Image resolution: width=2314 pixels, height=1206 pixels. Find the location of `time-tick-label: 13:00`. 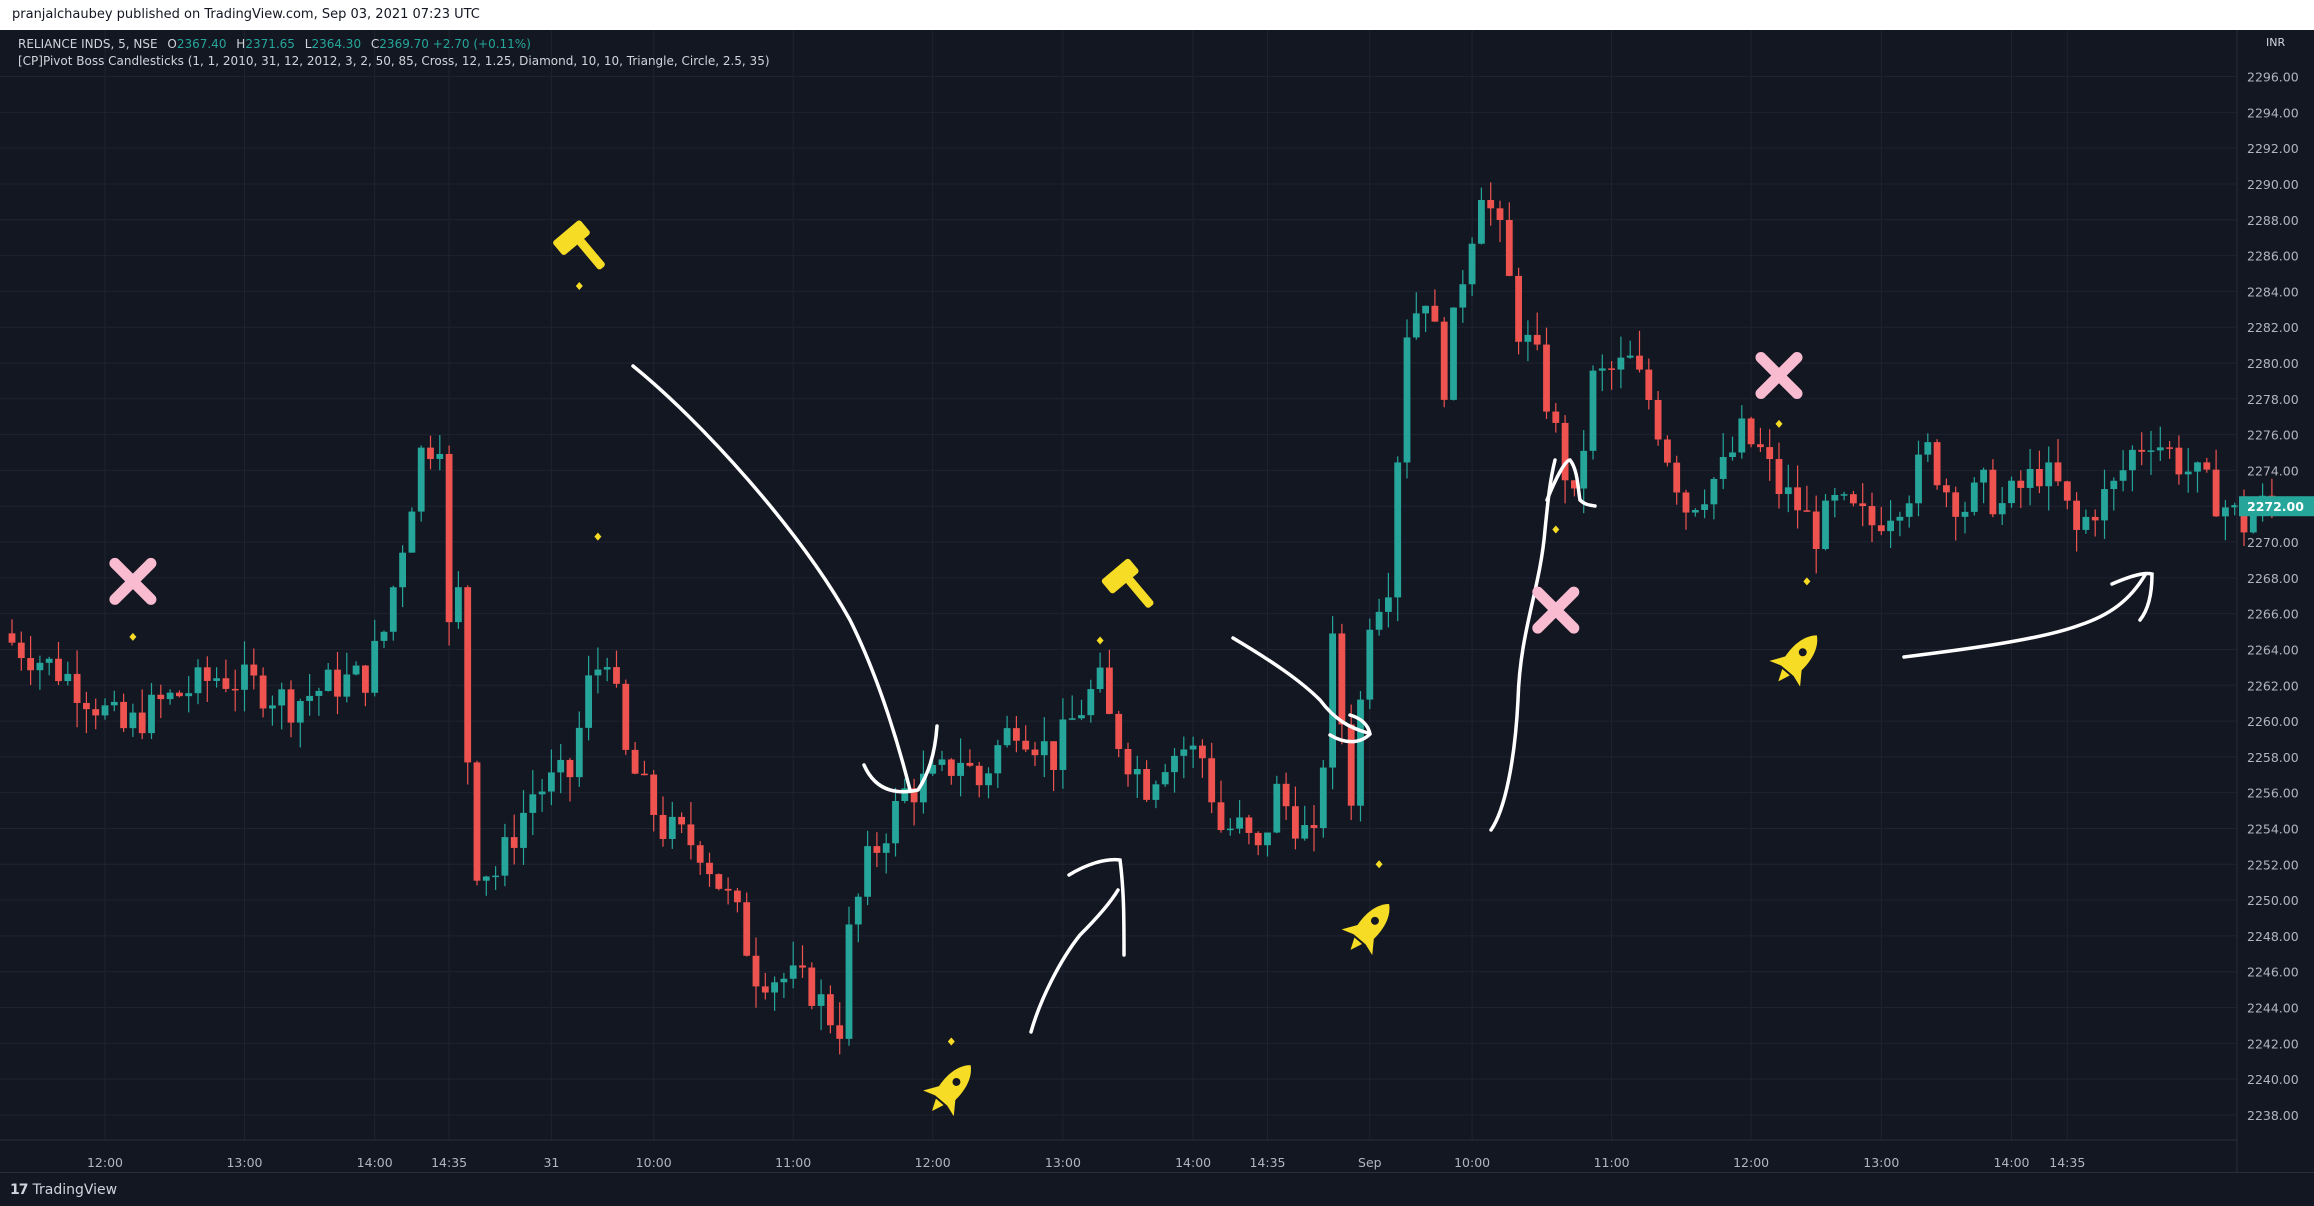

time-tick-label: 13:00 is located at coordinates (1063, 1162).